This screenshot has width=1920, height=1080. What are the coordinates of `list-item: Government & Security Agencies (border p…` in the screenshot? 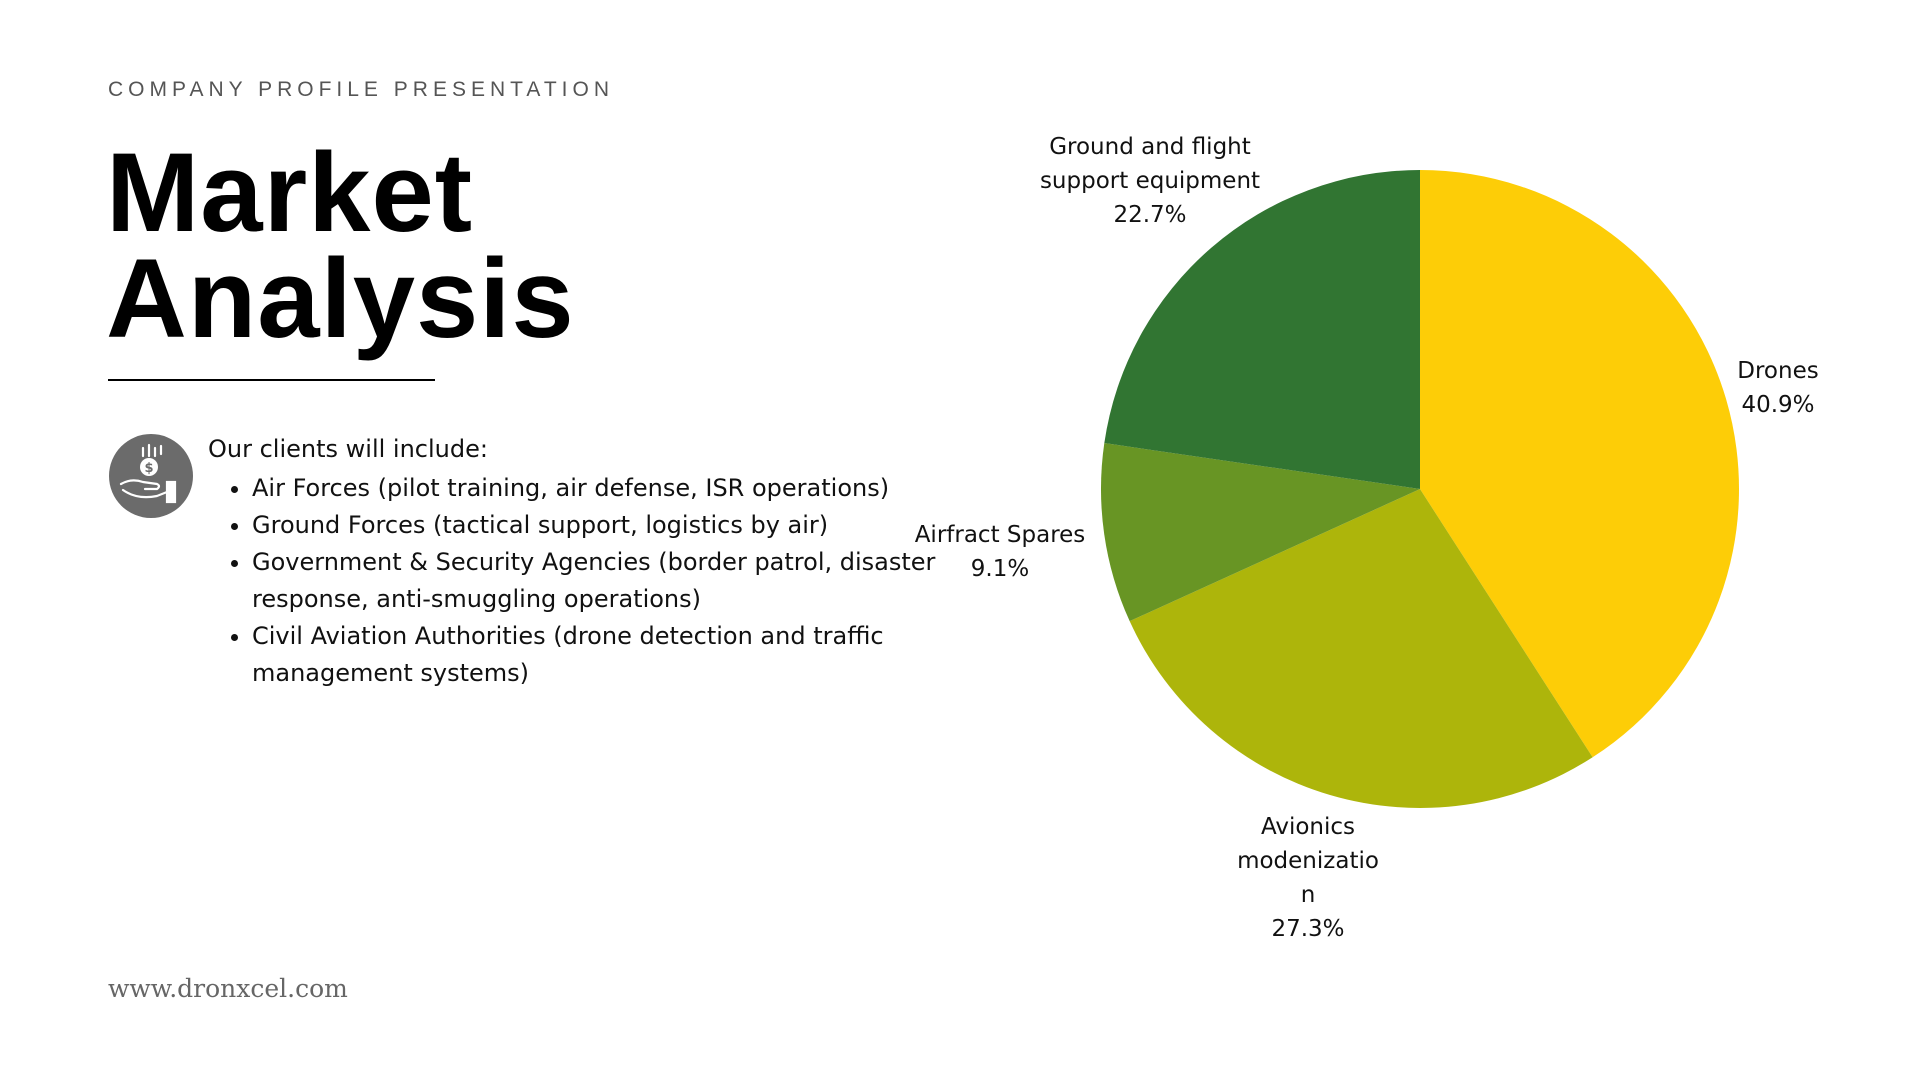 It's located at (602, 581).